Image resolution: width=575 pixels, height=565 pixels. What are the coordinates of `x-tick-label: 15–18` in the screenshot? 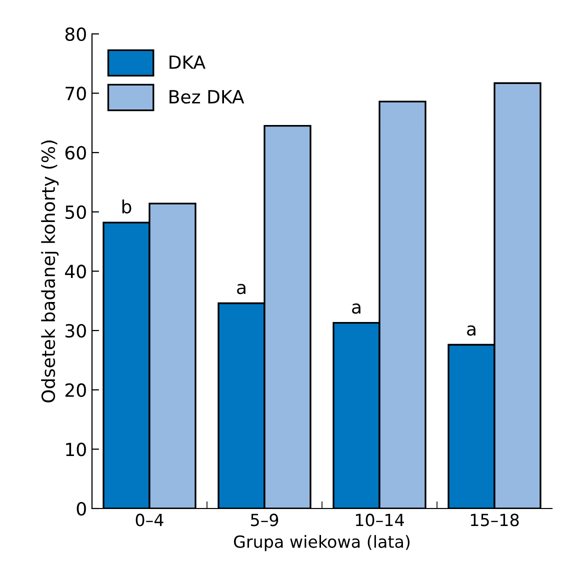 It's located at (494, 520).